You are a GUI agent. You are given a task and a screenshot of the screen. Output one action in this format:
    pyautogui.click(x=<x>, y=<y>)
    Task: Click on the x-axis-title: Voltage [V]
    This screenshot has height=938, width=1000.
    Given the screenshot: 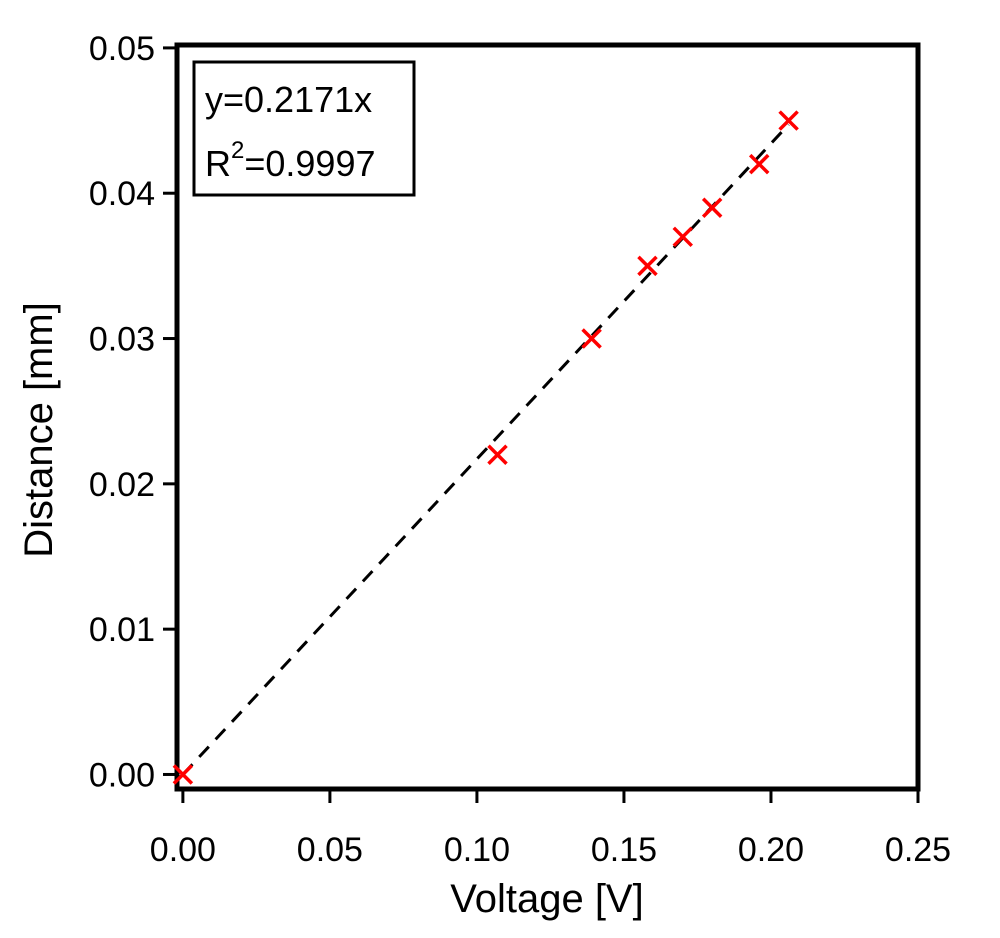 What is the action you would take?
    pyautogui.click(x=546, y=899)
    